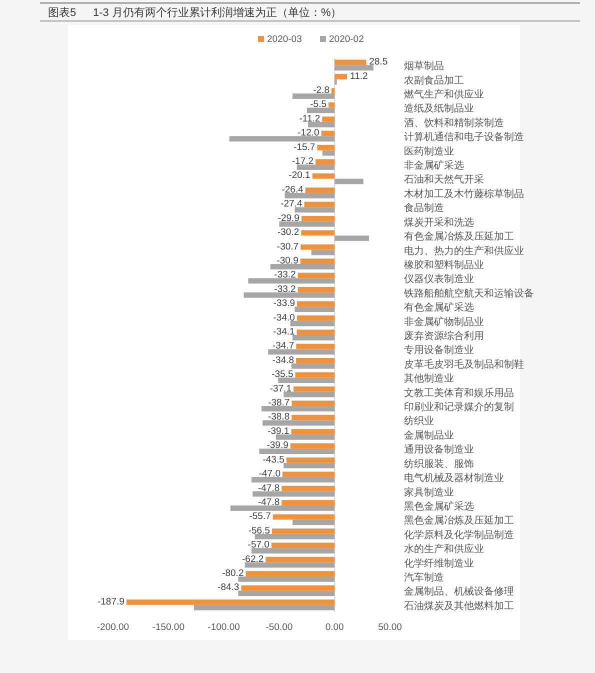 The height and width of the screenshot is (673, 595). I want to click on y-tick-label: 纺织业, so click(419, 421).